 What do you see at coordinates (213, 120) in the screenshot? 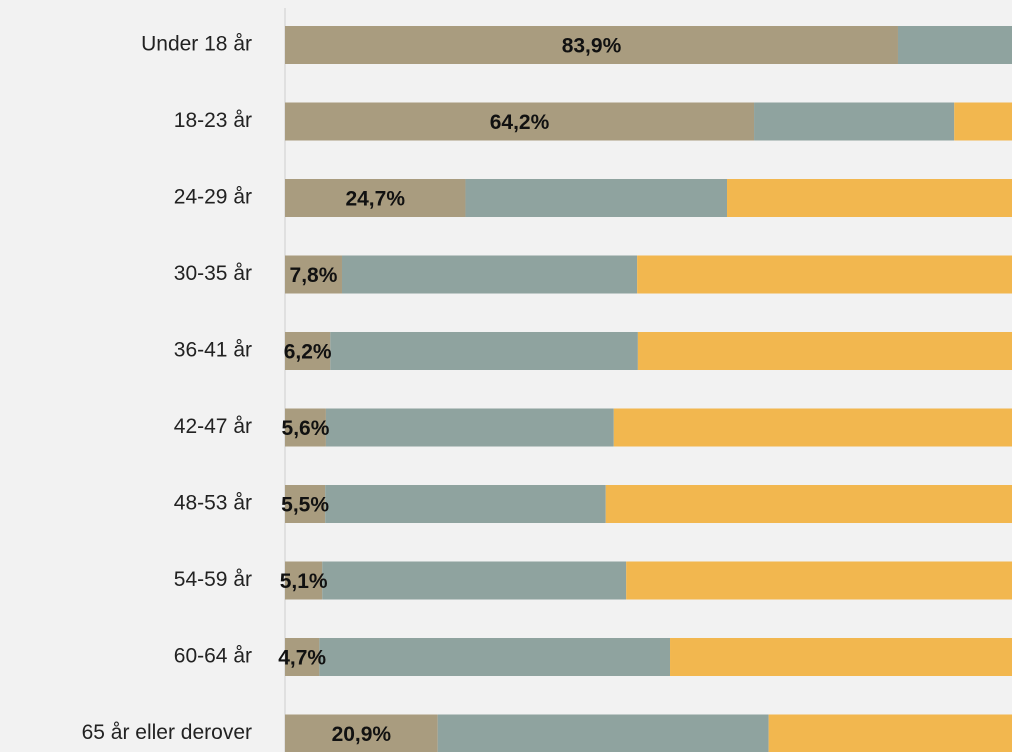
I see `y-tick-label: 18-23 år` at bounding box center [213, 120].